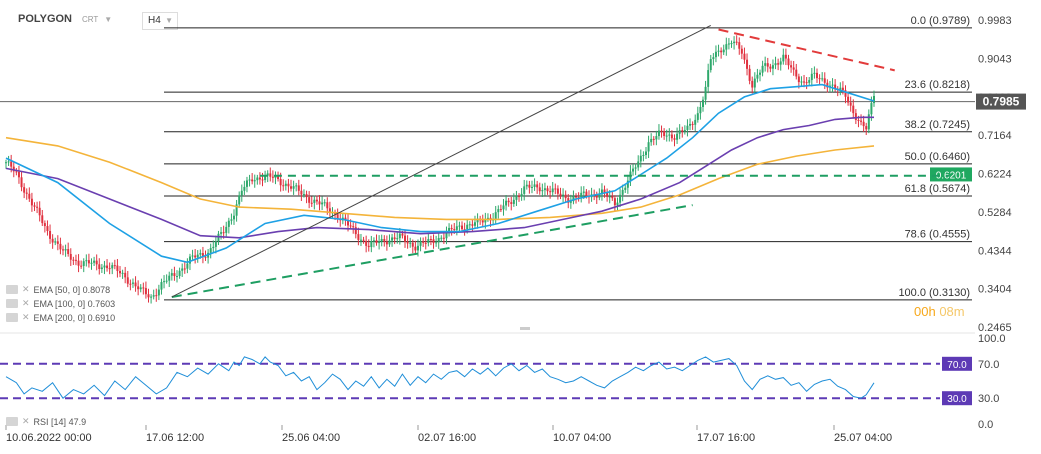  Describe the element at coordinates (74, 317) in the screenshot. I see `indicator-label: EMA [200, 0] 0.6910` at that location.